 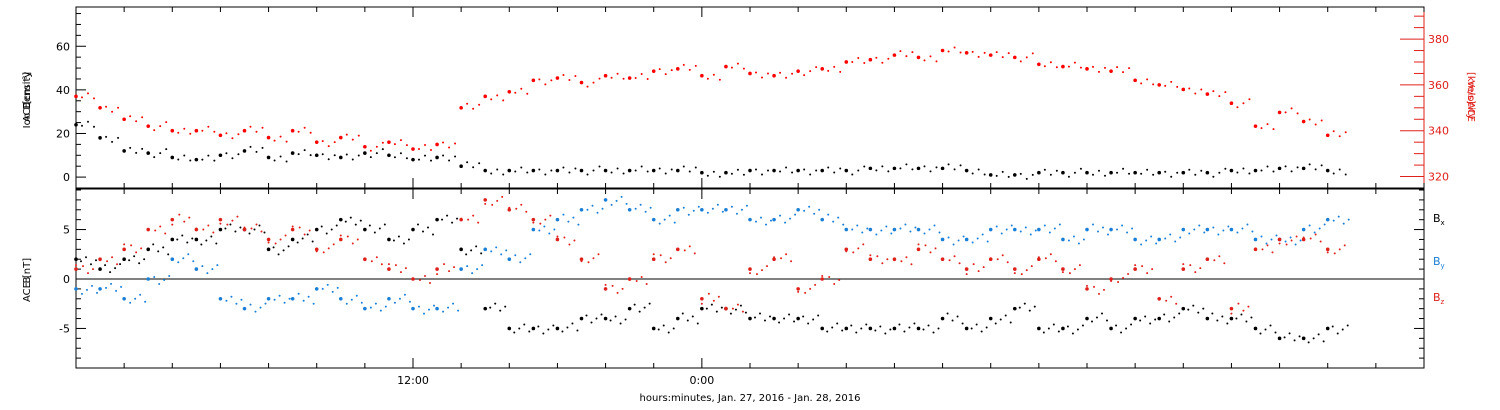 I want to click on top-left-axis-title: ACEIon Density[cm⁻³], so click(x=27, y=100).